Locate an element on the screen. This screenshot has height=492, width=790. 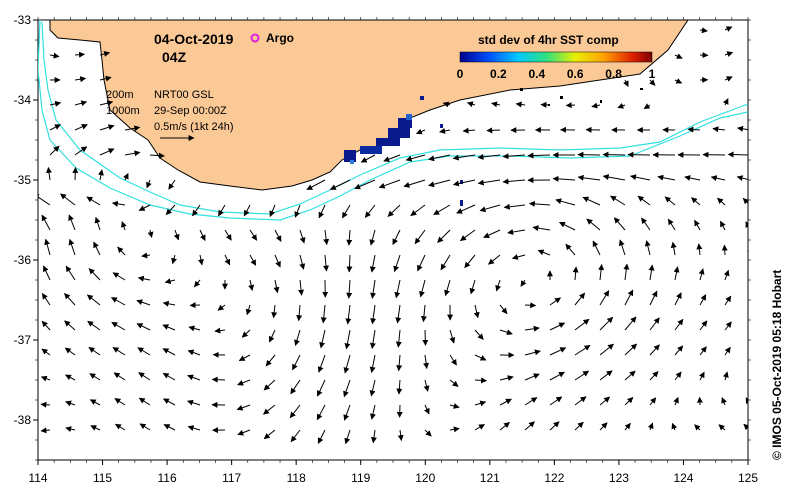
y-tick-label: -33 is located at coordinates (23, 20).